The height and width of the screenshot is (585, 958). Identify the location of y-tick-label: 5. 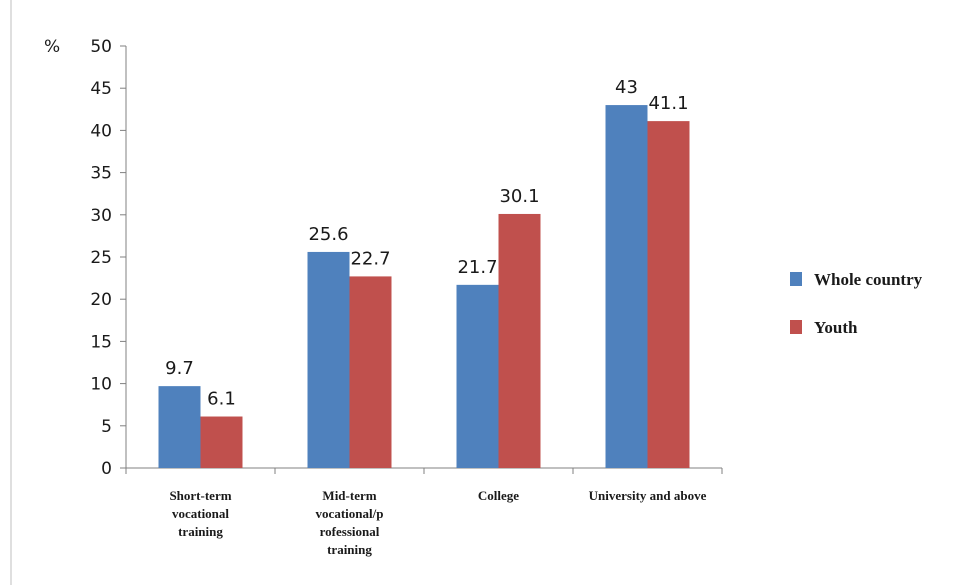
(106, 427).